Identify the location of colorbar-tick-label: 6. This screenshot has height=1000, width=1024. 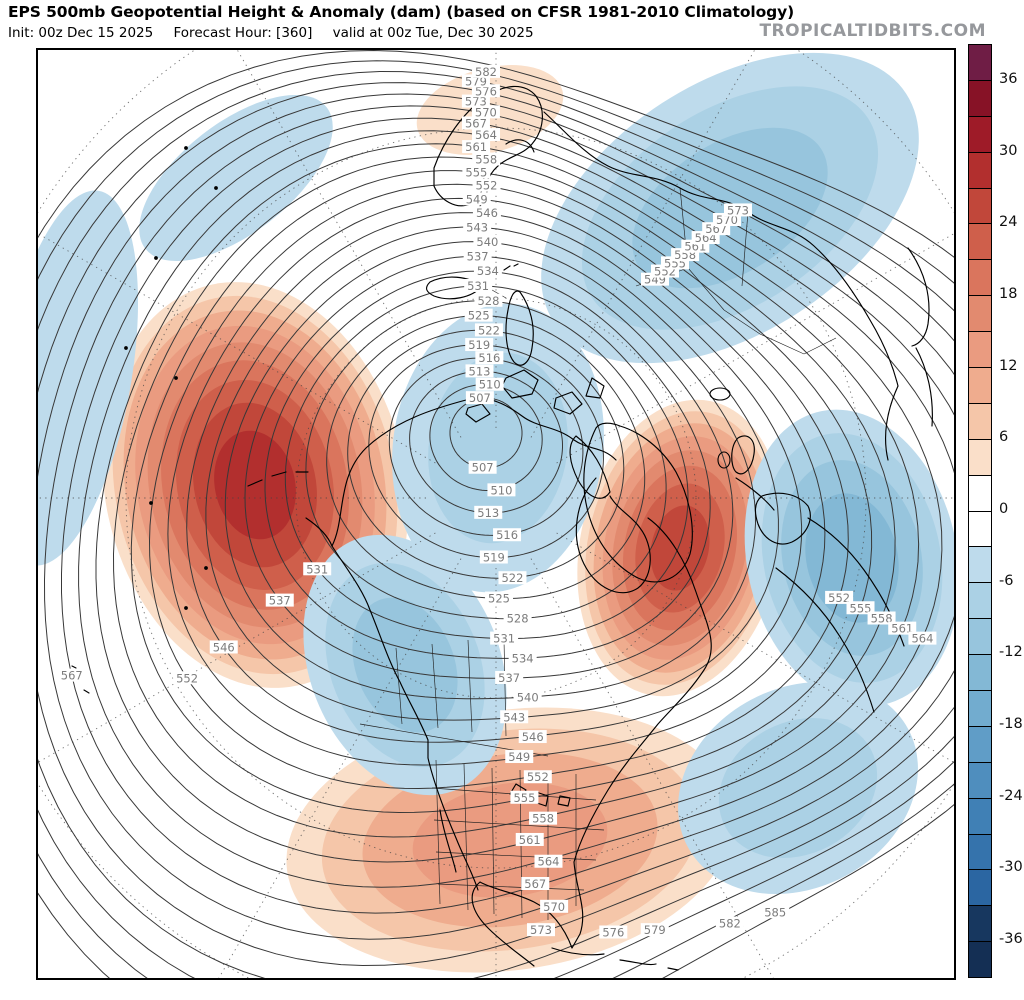
(1004, 437).